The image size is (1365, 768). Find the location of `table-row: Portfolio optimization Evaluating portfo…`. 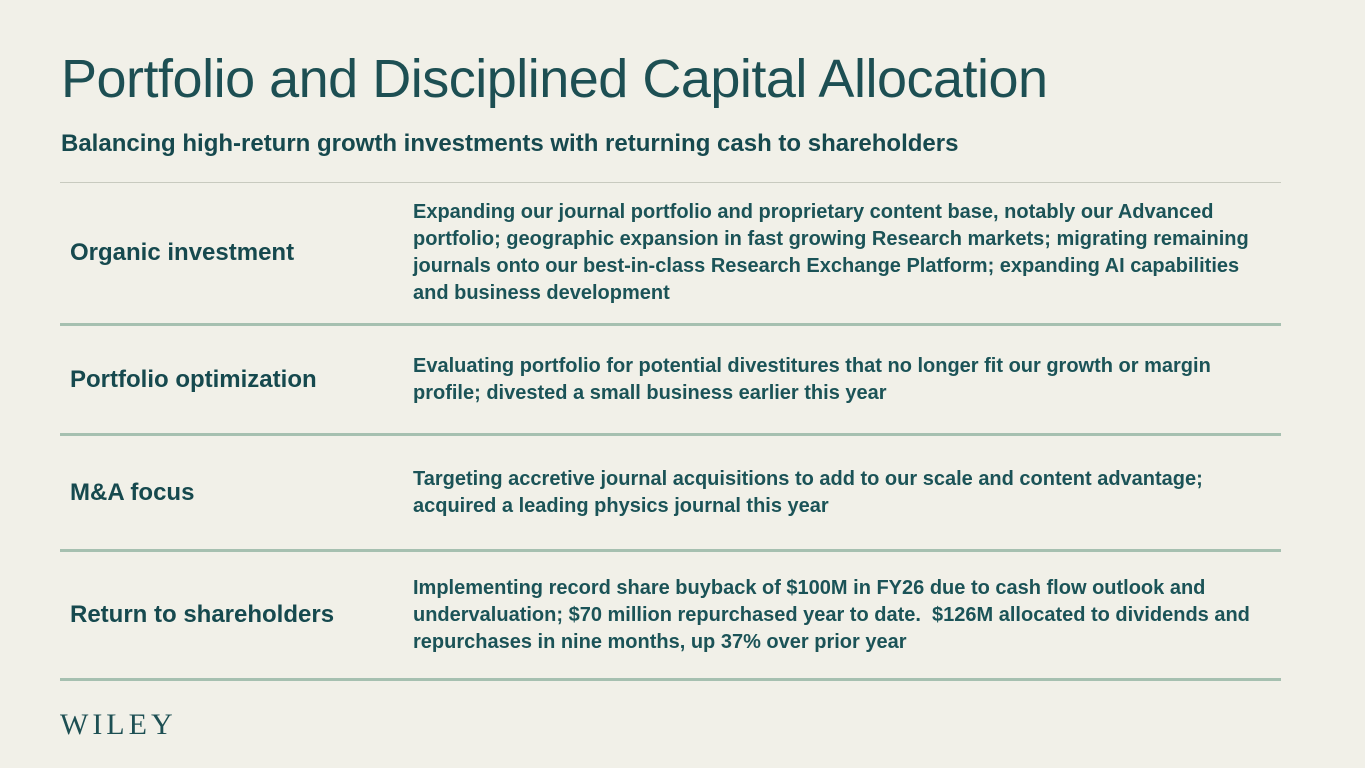

table-row: Portfolio optimization Evaluating portfo… is located at coordinates (670, 381).